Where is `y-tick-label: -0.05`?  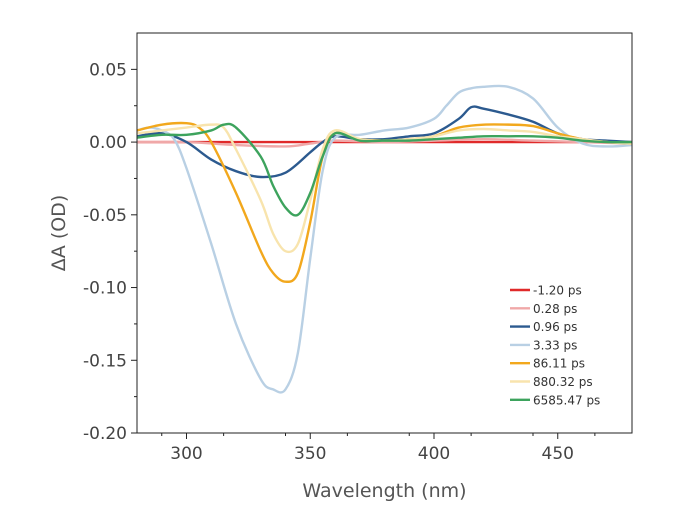
y-tick-label: -0.05 is located at coordinates (105, 216).